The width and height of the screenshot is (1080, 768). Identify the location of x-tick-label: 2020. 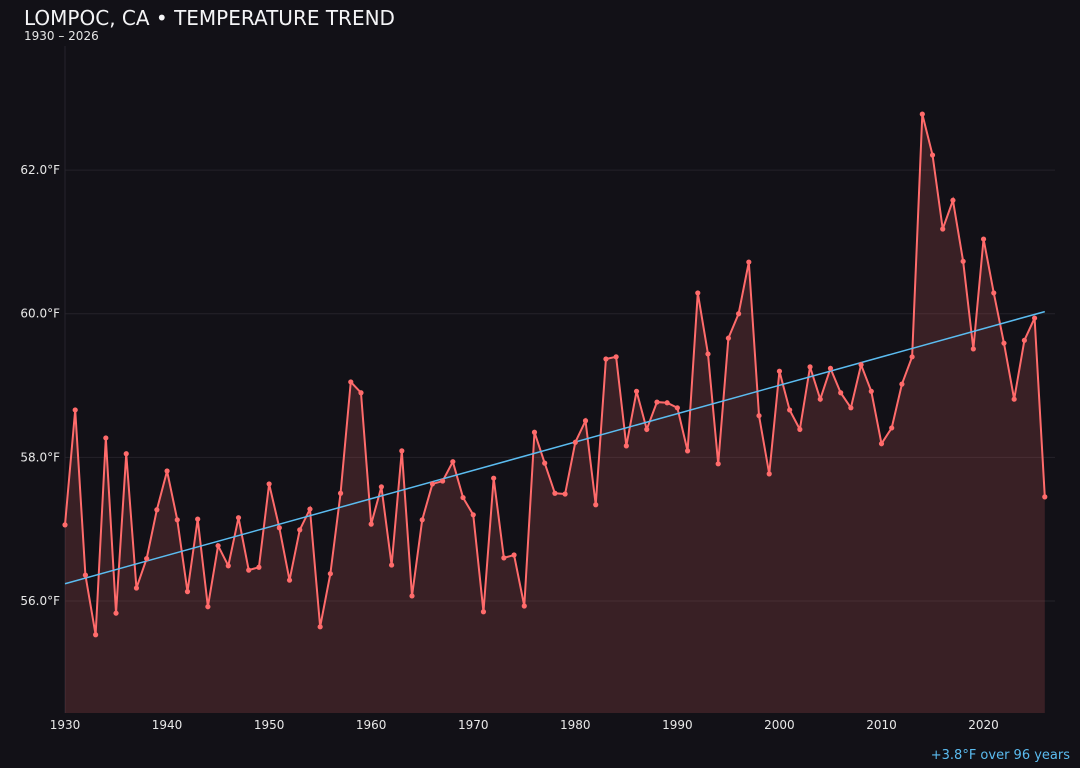
(983, 725).